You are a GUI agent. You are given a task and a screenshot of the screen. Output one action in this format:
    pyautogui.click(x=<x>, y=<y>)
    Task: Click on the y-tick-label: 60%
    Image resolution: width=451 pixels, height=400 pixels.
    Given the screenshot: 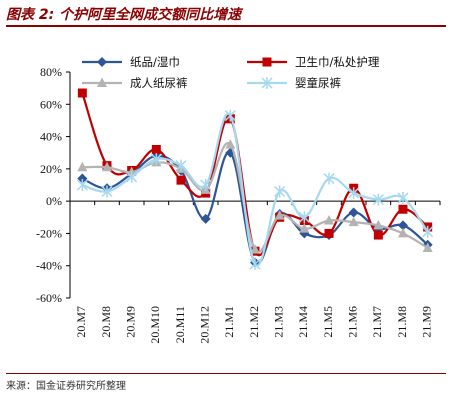 What is the action you would take?
    pyautogui.click(x=51, y=104)
    